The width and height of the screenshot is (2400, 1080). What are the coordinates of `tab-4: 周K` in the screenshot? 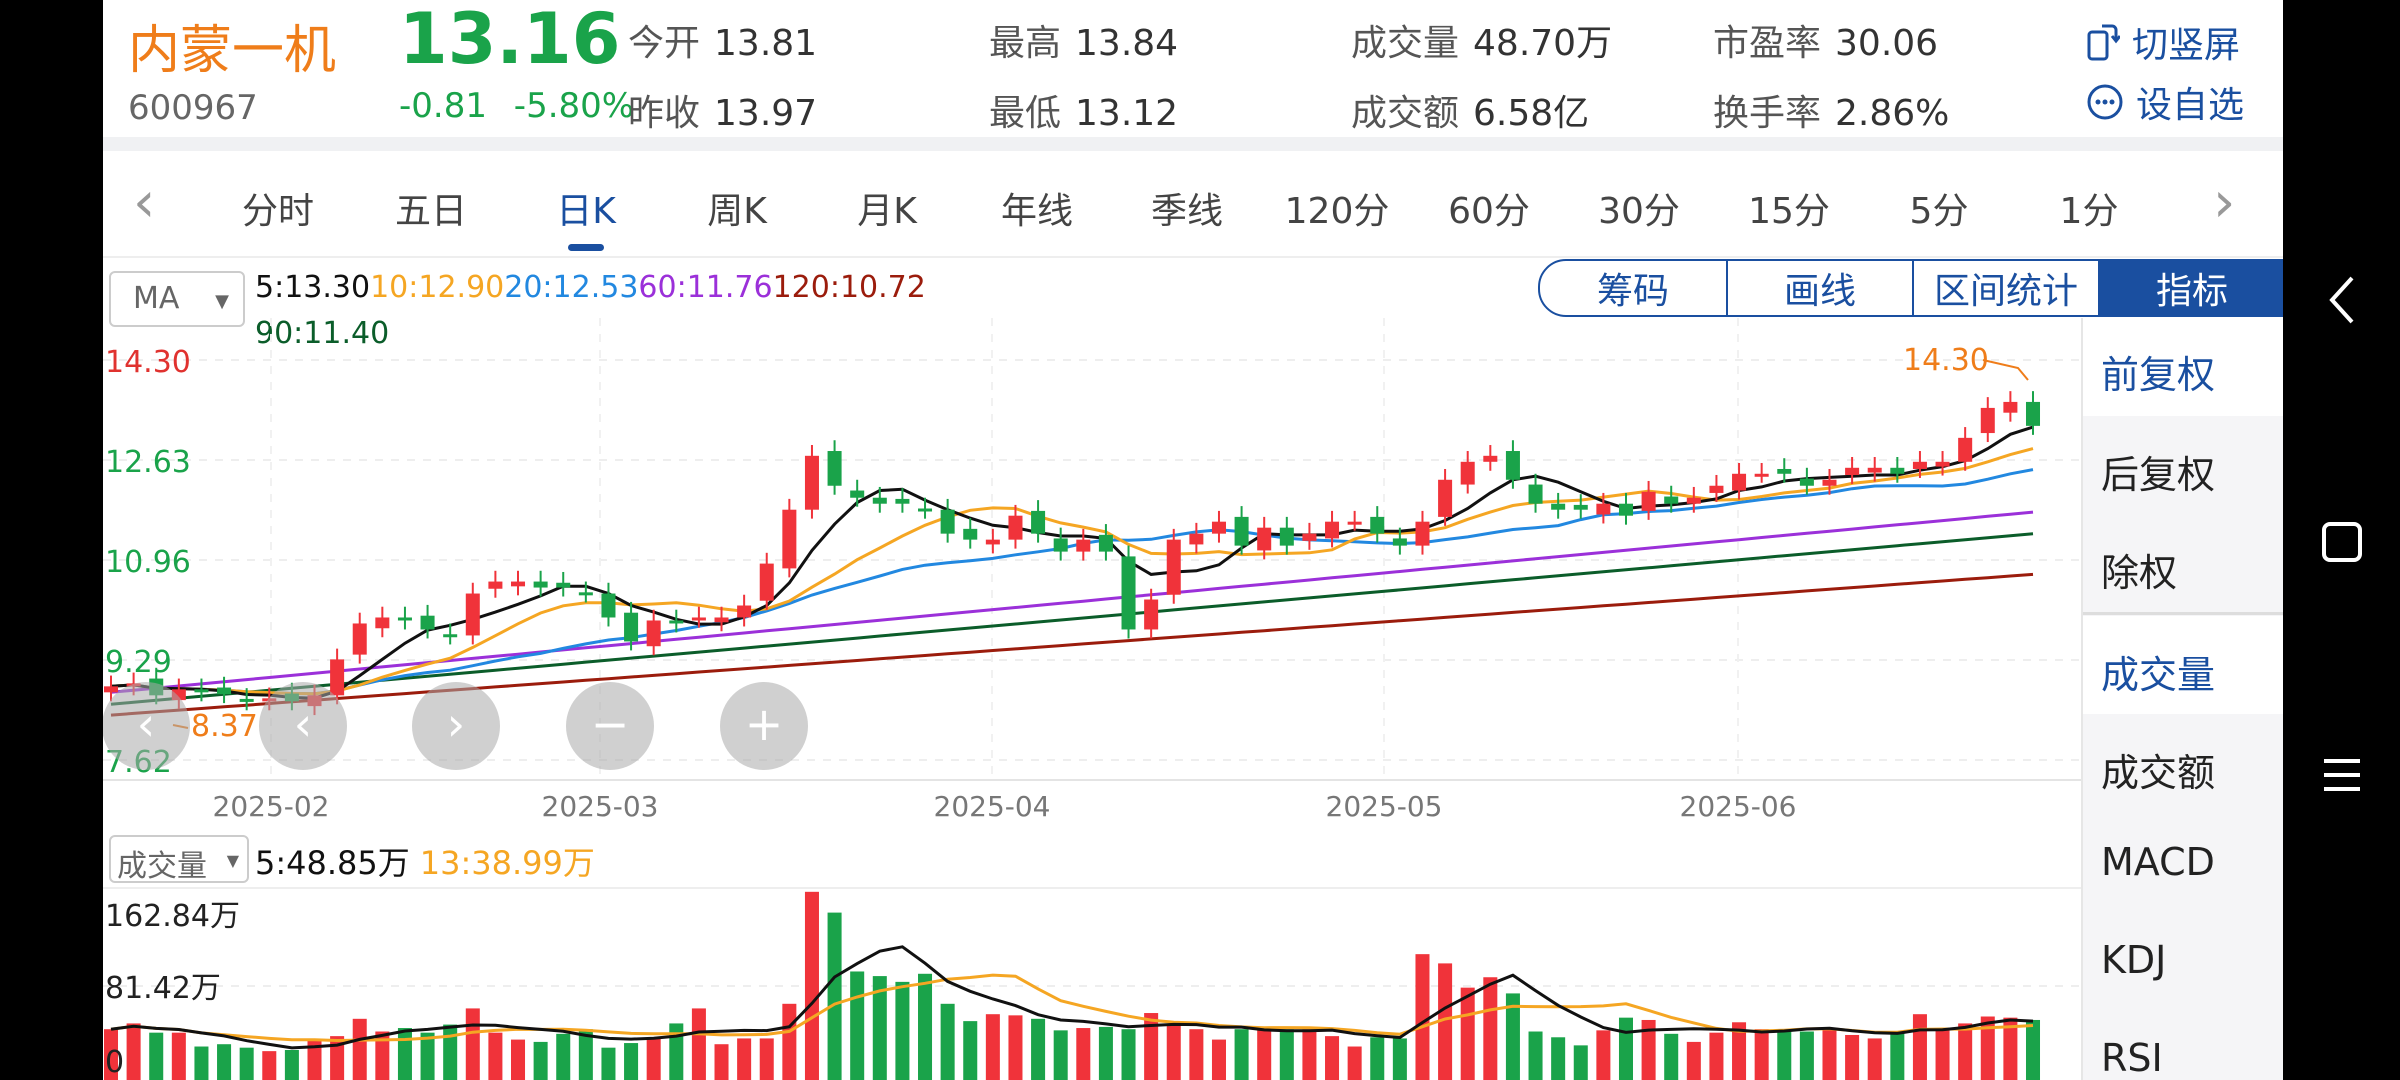 It's located at (737, 211).